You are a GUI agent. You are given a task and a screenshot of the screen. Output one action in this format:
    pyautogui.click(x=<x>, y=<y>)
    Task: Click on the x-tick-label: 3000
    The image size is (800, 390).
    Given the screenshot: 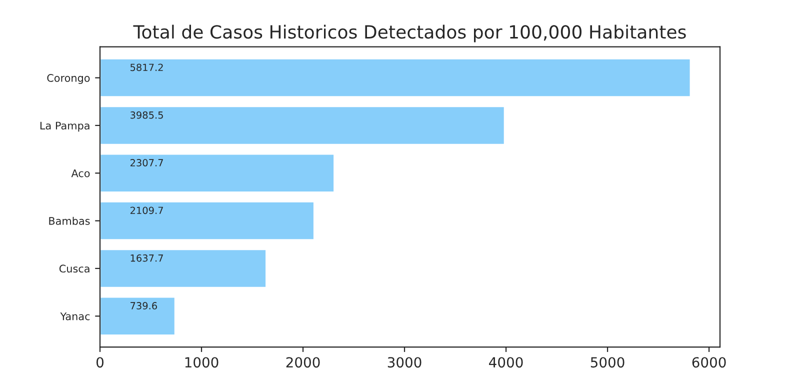 What is the action you would take?
    pyautogui.click(x=405, y=362)
    